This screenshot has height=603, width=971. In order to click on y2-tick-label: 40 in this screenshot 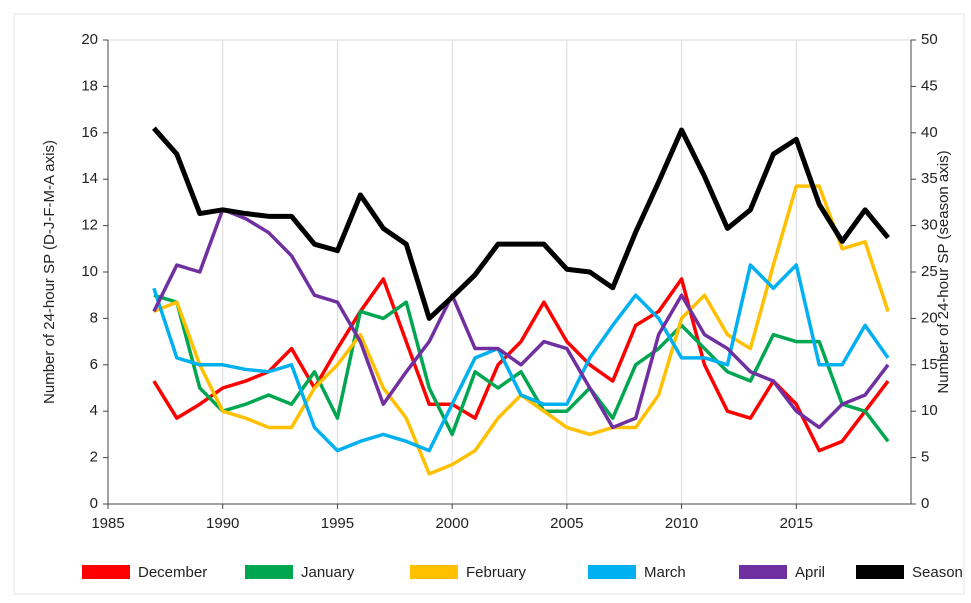, I will do `click(929, 132)`.